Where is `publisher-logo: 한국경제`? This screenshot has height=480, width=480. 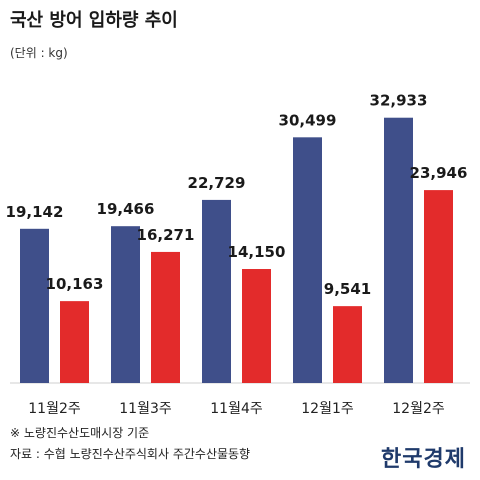
publisher-logo: 한국경제 is located at coordinates (423, 459).